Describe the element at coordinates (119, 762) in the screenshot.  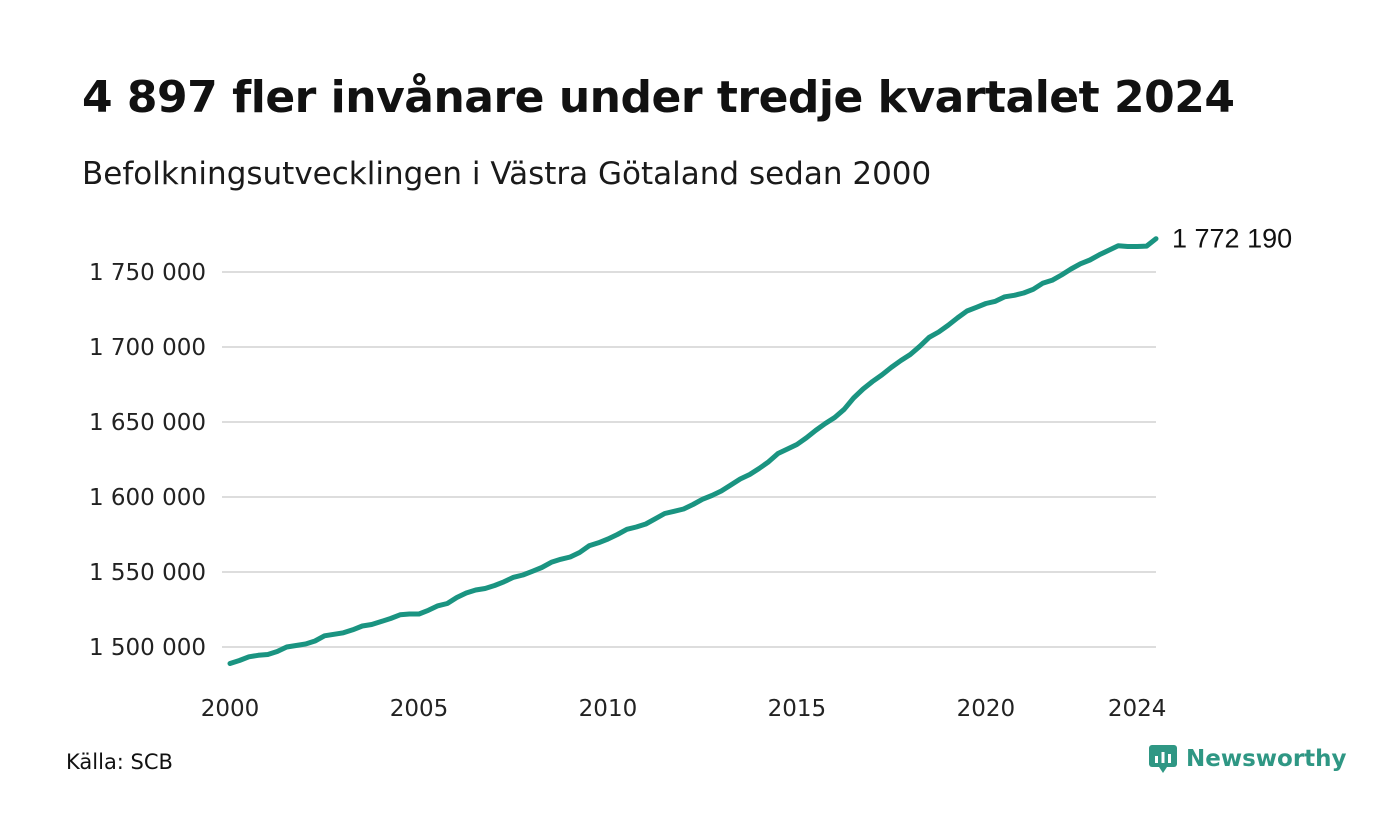
I see `source-note: Källa: SCB` at that location.